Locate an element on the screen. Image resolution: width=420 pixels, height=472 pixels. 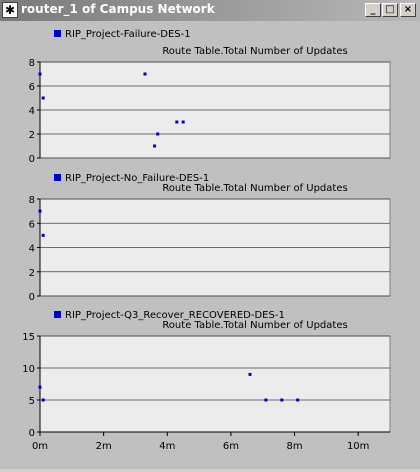
minimize-button: _ is located at coordinates (373, 10).